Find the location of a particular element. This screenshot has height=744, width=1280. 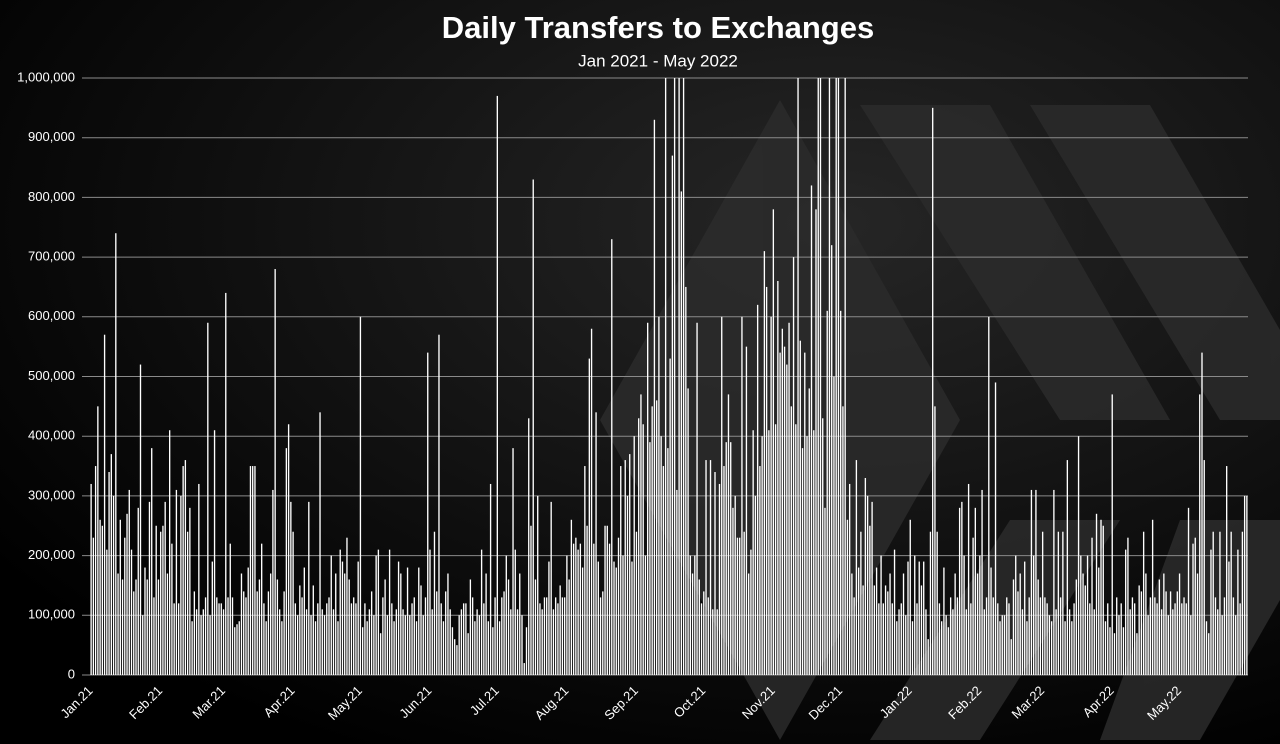

y-tick-label: 0 is located at coordinates (71, 673).